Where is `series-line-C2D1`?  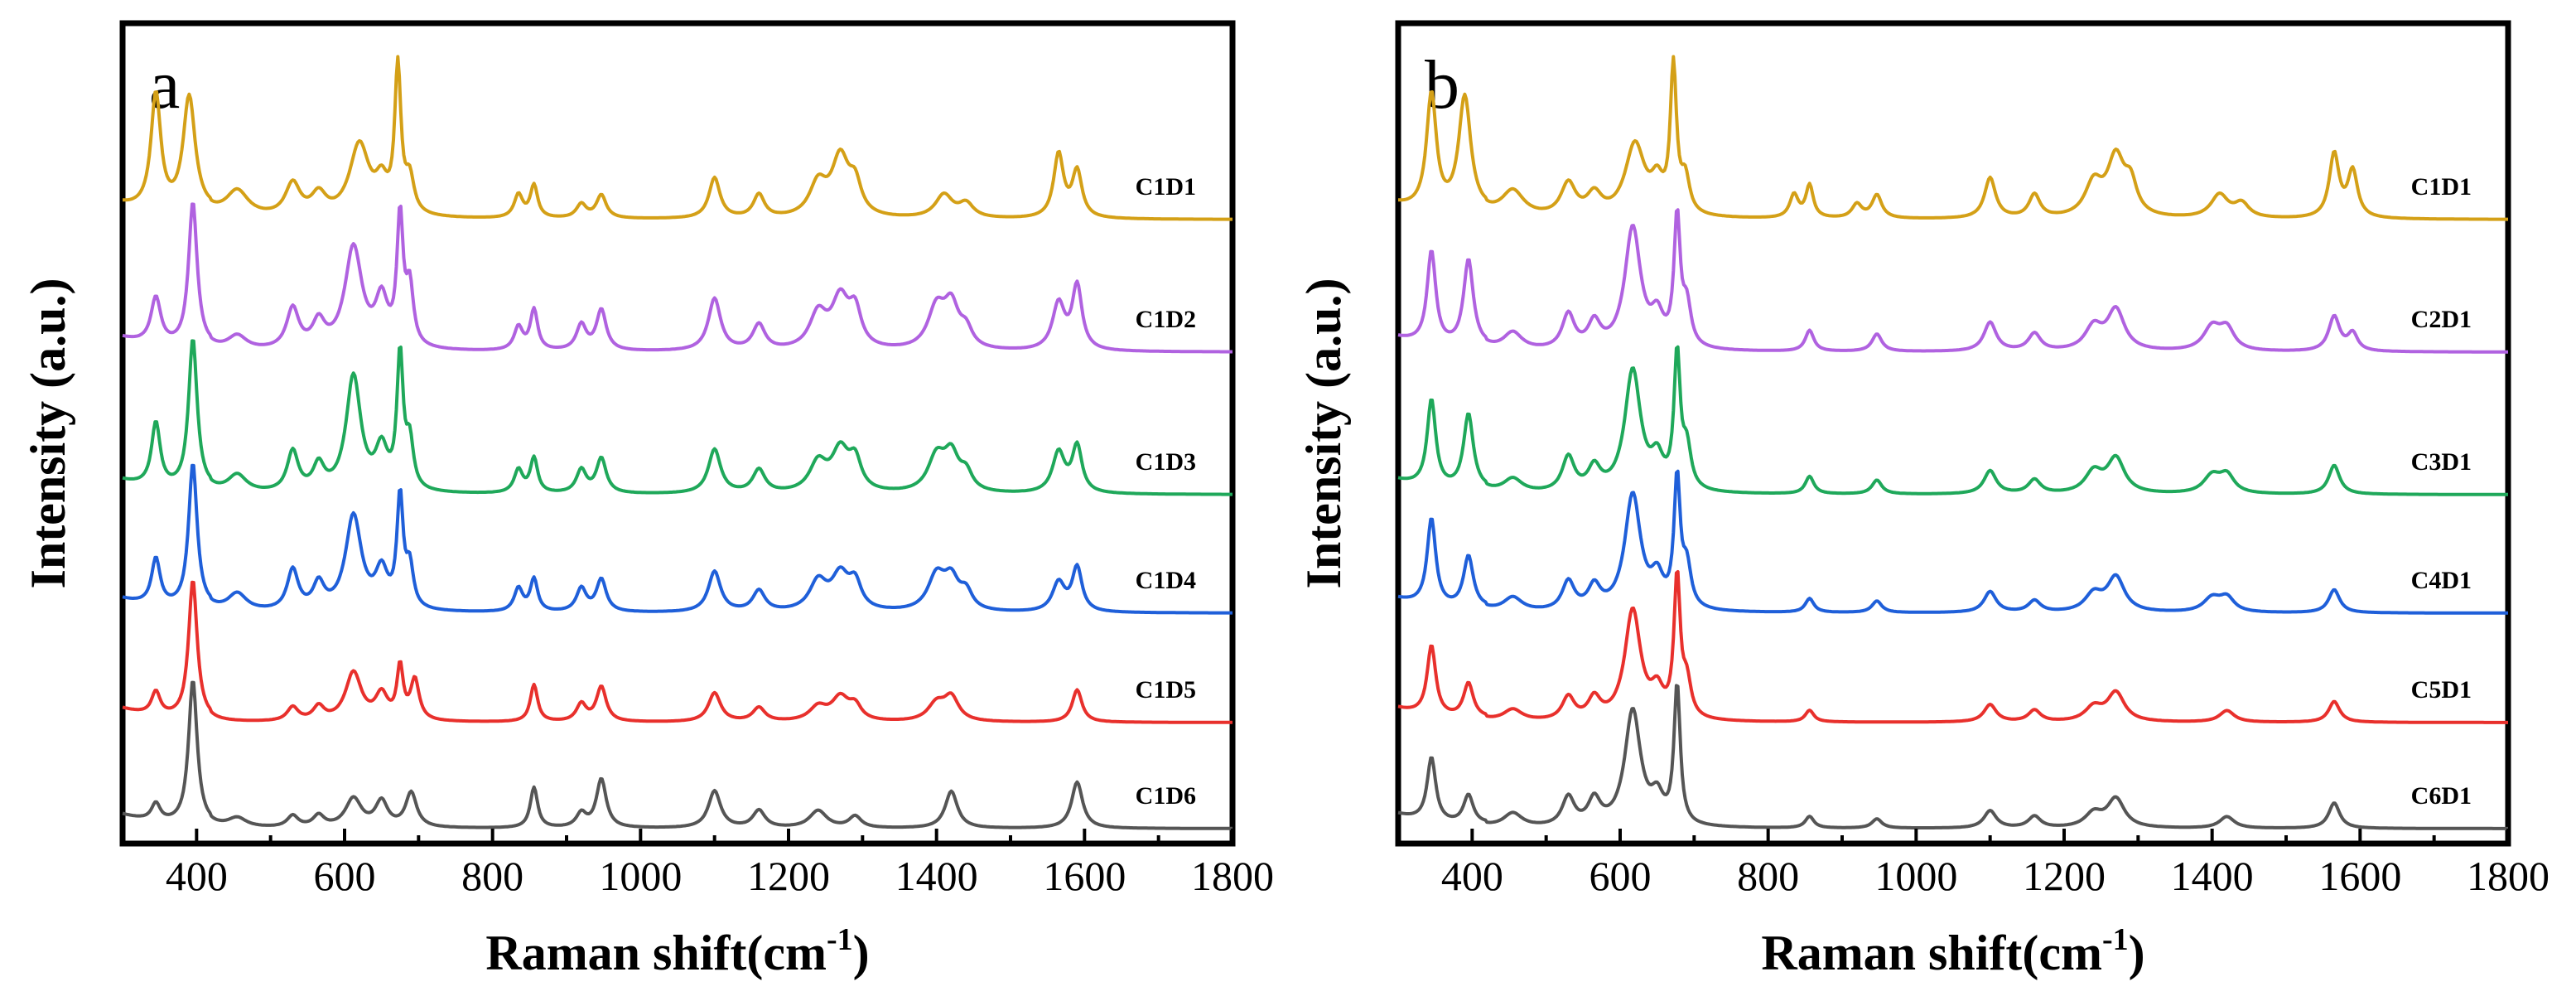
series-line-C2D1 is located at coordinates (1953, 281).